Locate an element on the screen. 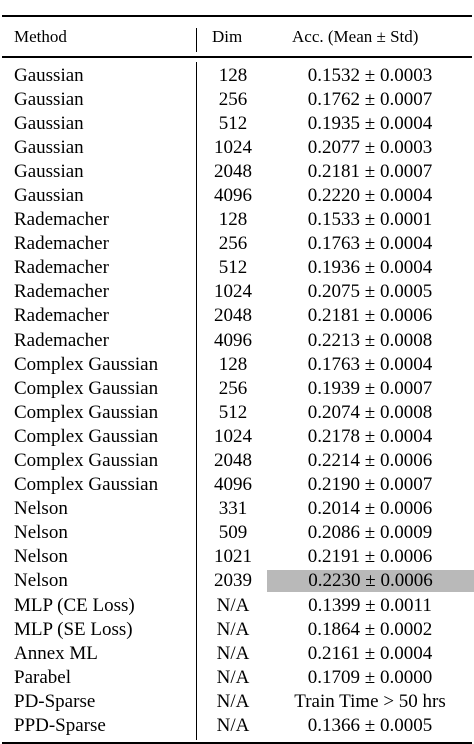 The height and width of the screenshot is (744, 474). table-row: Complex Gaussian 512 0.2074 ± 0.0008 is located at coordinates (237, 413).